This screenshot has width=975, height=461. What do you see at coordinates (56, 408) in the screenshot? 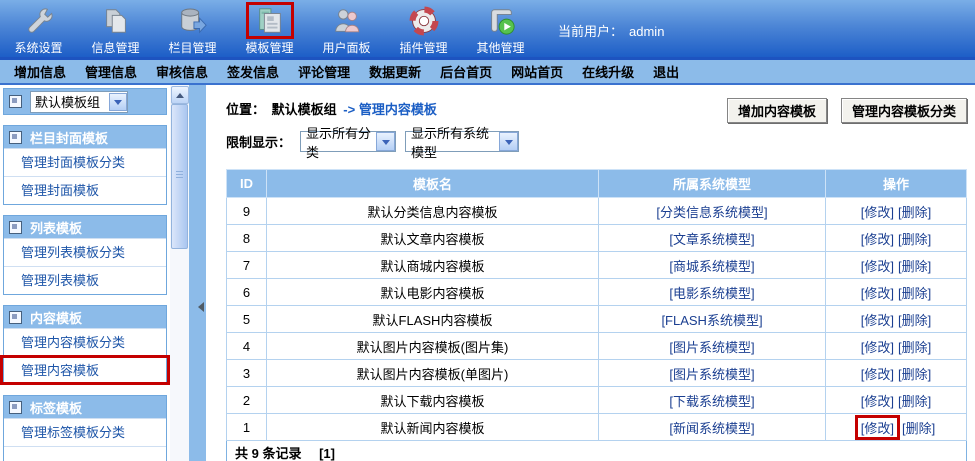
I see `section-title-text: 标签模板` at bounding box center [56, 408].